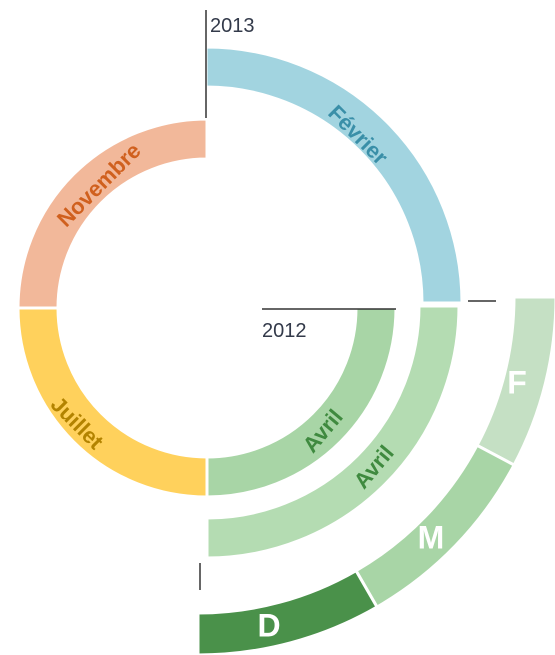 The height and width of the screenshot is (655, 555). What do you see at coordinates (232, 26) in the screenshot?
I see `year-label: 2013` at bounding box center [232, 26].